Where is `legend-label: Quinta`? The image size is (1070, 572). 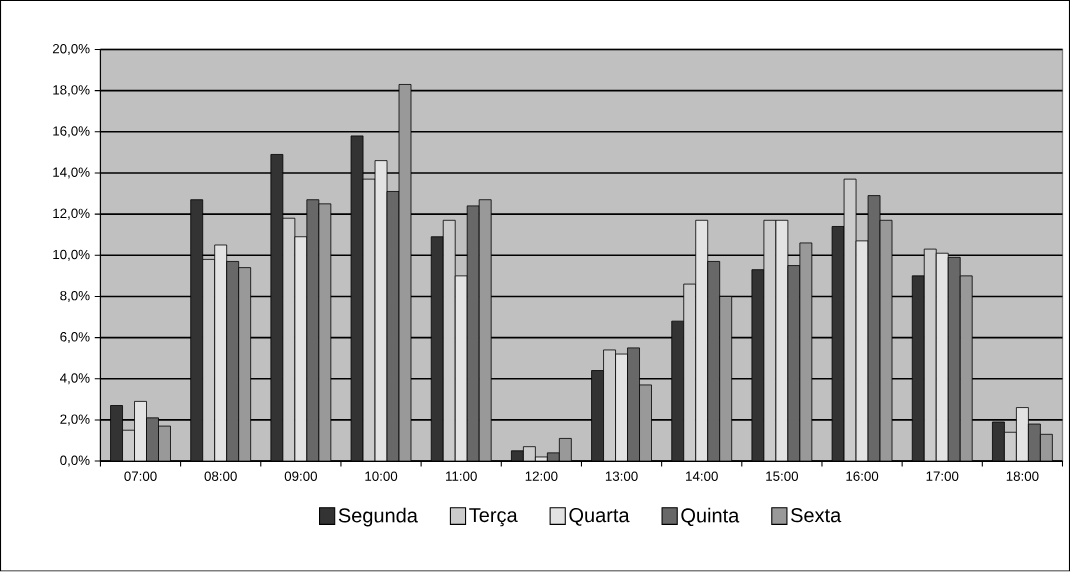 legend-label: Quinta is located at coordinates (710, 517).